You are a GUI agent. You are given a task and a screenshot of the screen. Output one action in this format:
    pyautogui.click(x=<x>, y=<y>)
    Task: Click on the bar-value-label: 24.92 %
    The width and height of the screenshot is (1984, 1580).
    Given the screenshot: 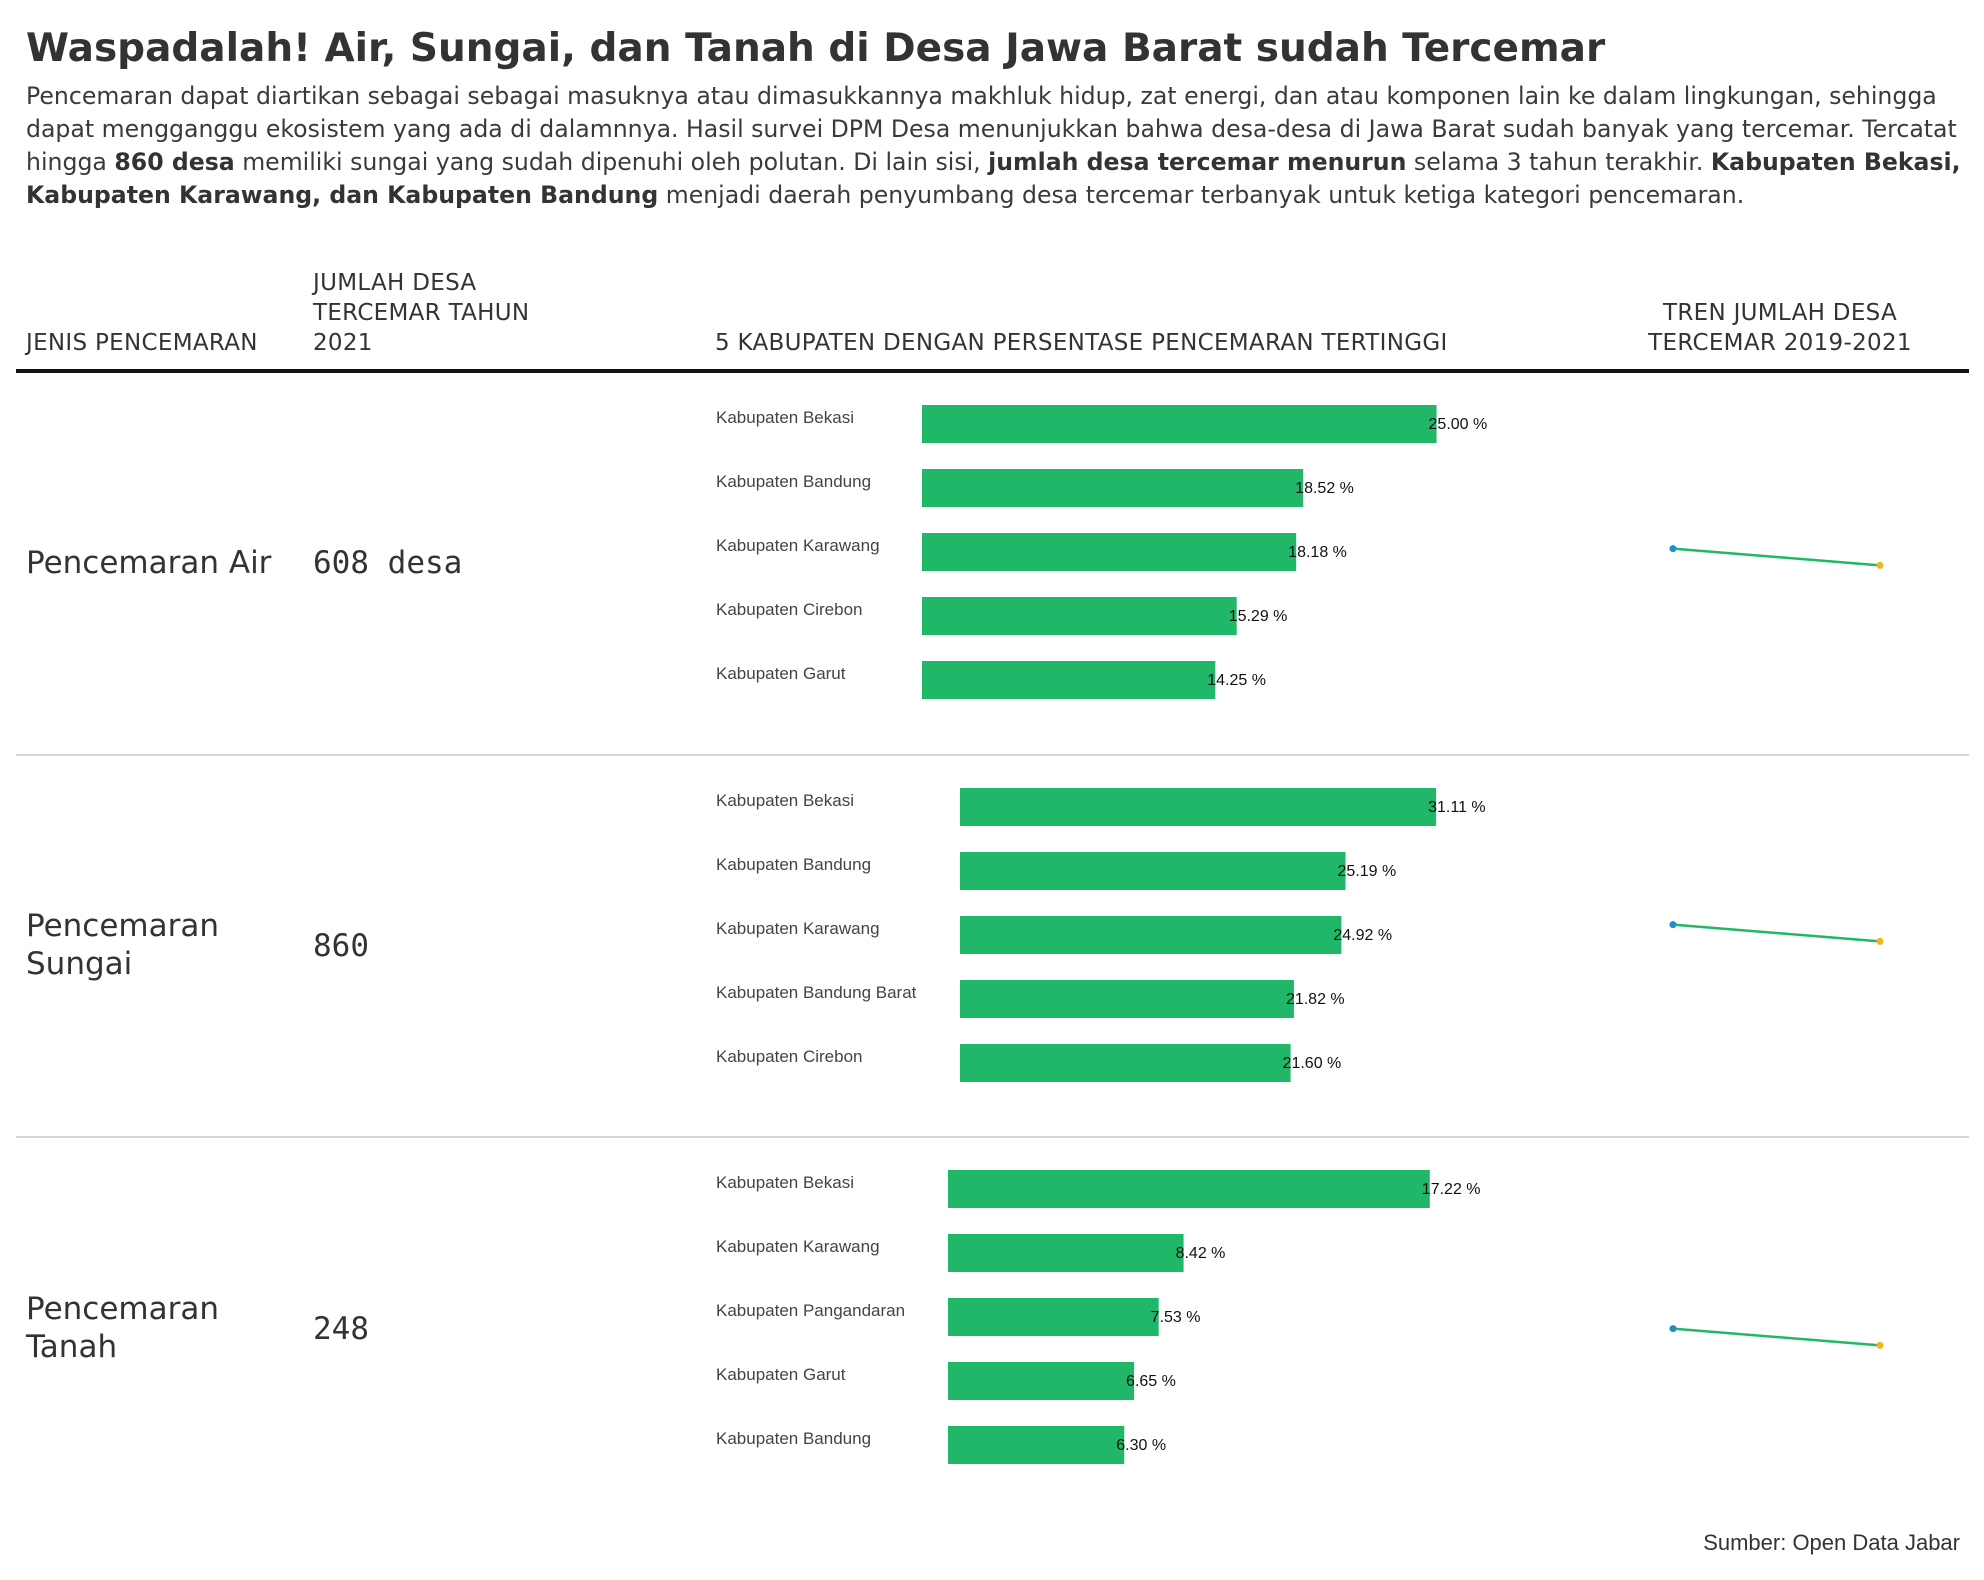 What is the action you would take?
    pyautogui.click(x=1362, y=935)
    